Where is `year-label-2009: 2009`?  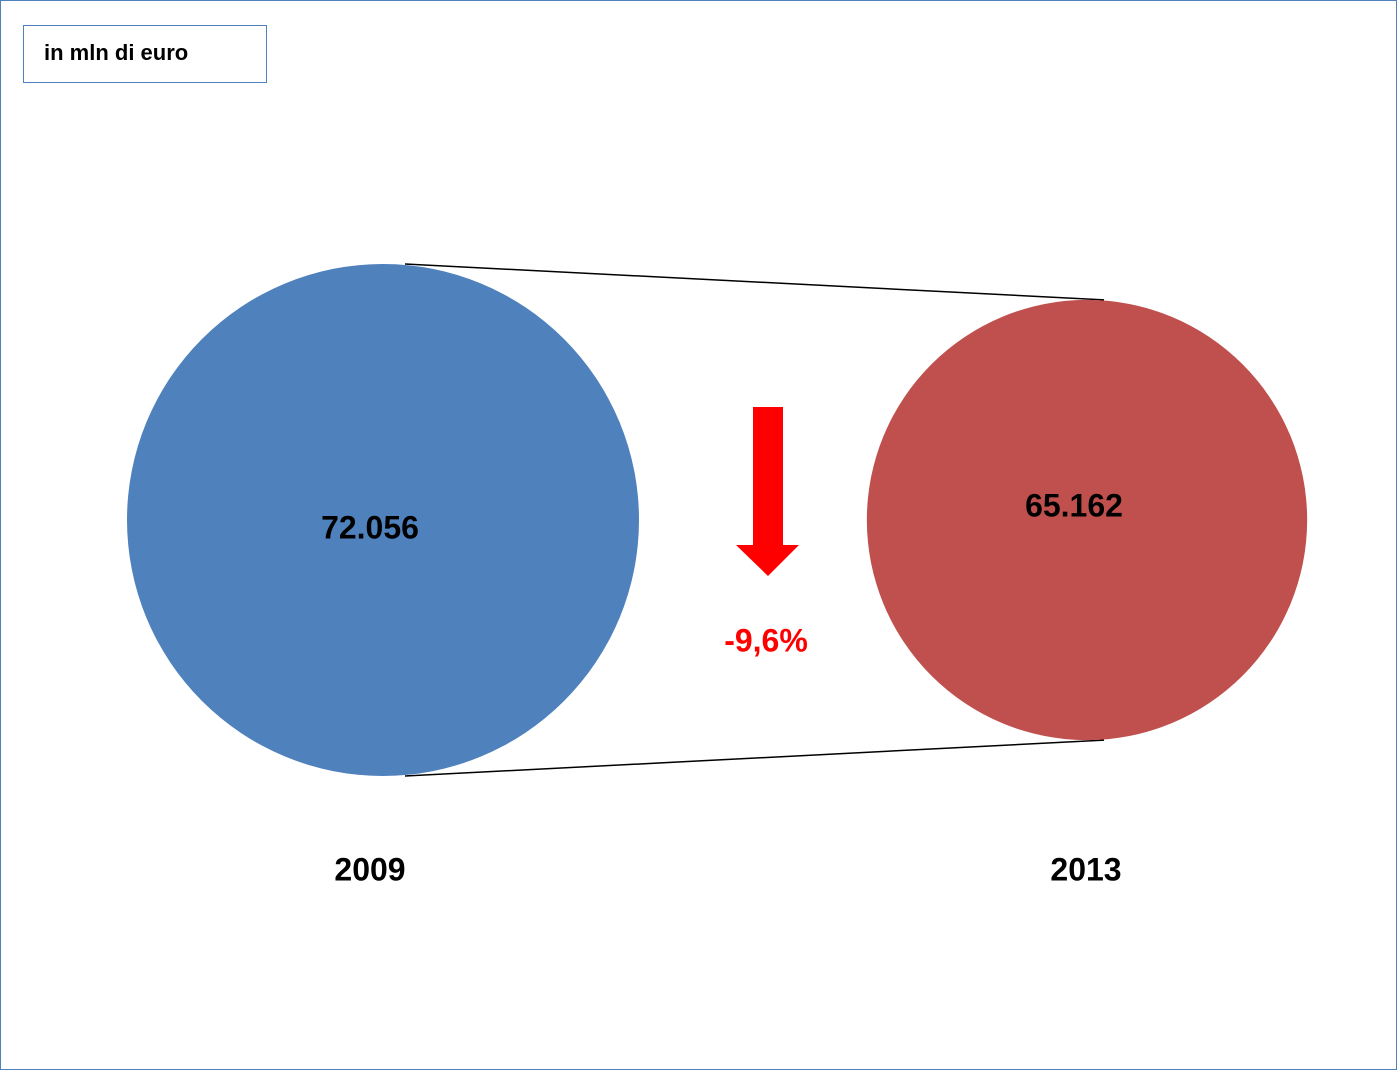
year-label-2009: 2009 is located at coordinates (369, 869).